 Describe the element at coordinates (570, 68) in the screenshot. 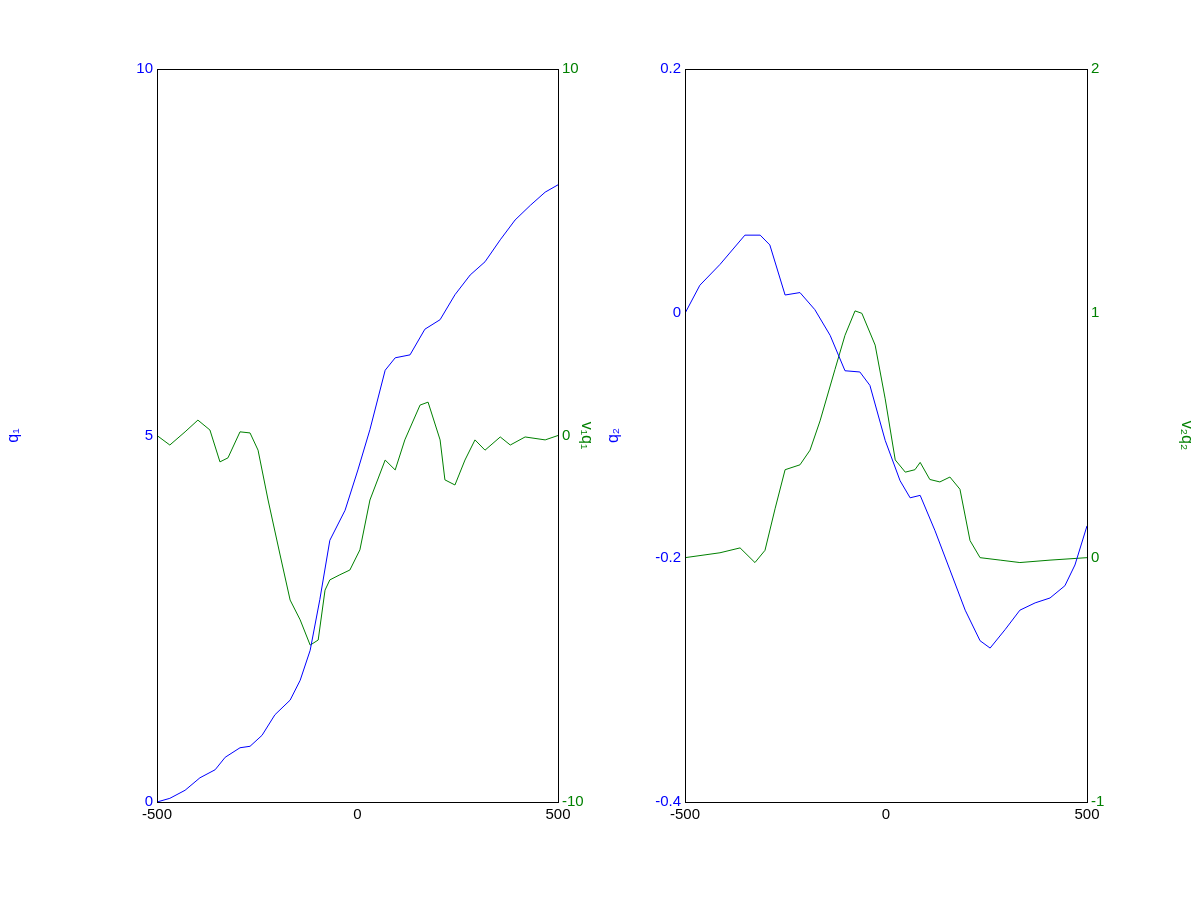

I see `y2-tick-label: 10` at that location.